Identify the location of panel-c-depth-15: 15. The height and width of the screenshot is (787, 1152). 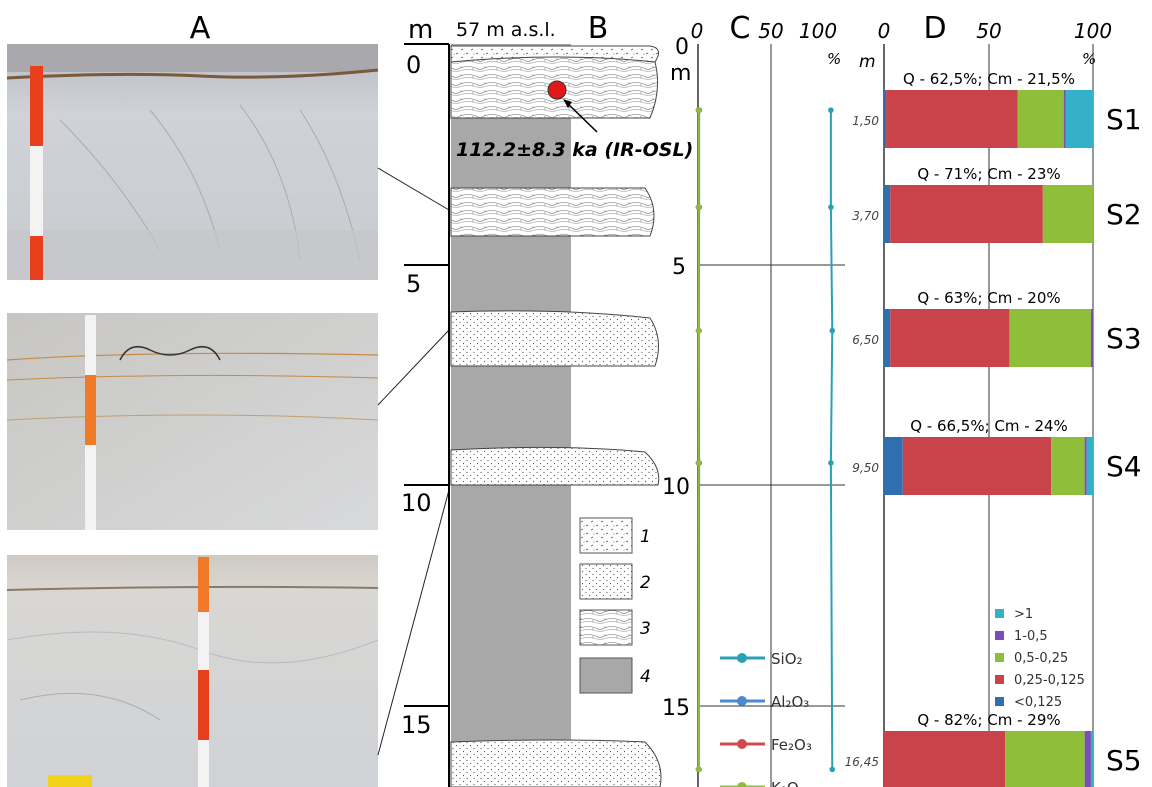
(676, 708).